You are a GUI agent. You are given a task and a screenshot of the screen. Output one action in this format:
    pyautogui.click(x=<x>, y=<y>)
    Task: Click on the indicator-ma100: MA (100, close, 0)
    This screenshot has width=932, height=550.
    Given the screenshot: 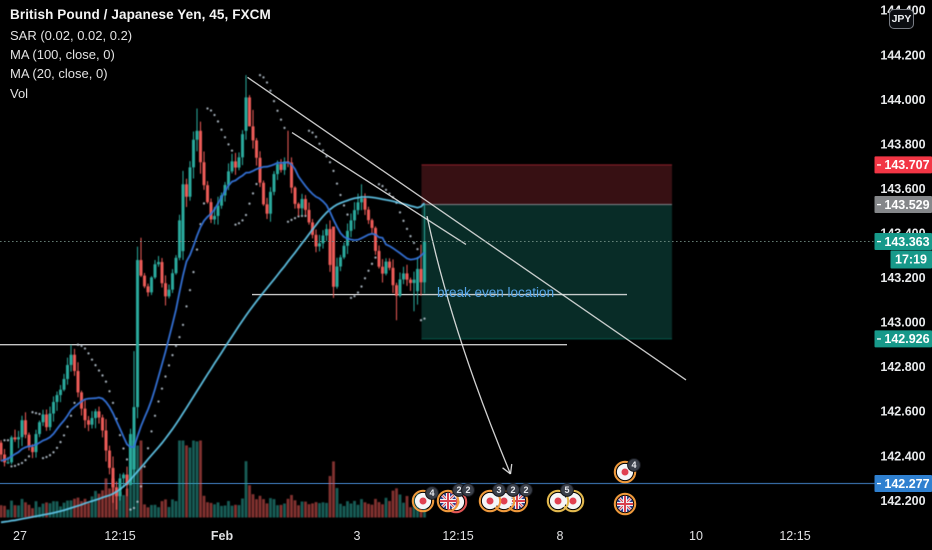 What is the action you would take?
    pyautogui.click(x=62, y=54)
    